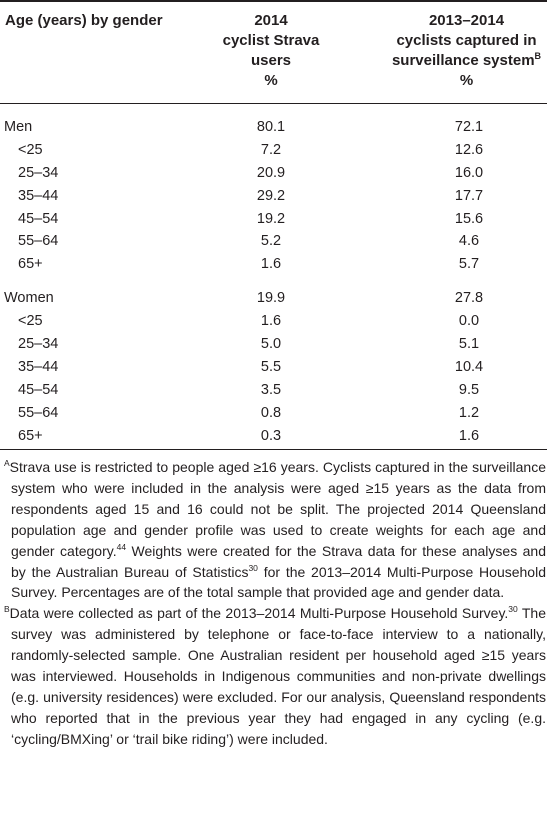  I want to click on table-row: <25 1.6 0.0, so click(273, 321).